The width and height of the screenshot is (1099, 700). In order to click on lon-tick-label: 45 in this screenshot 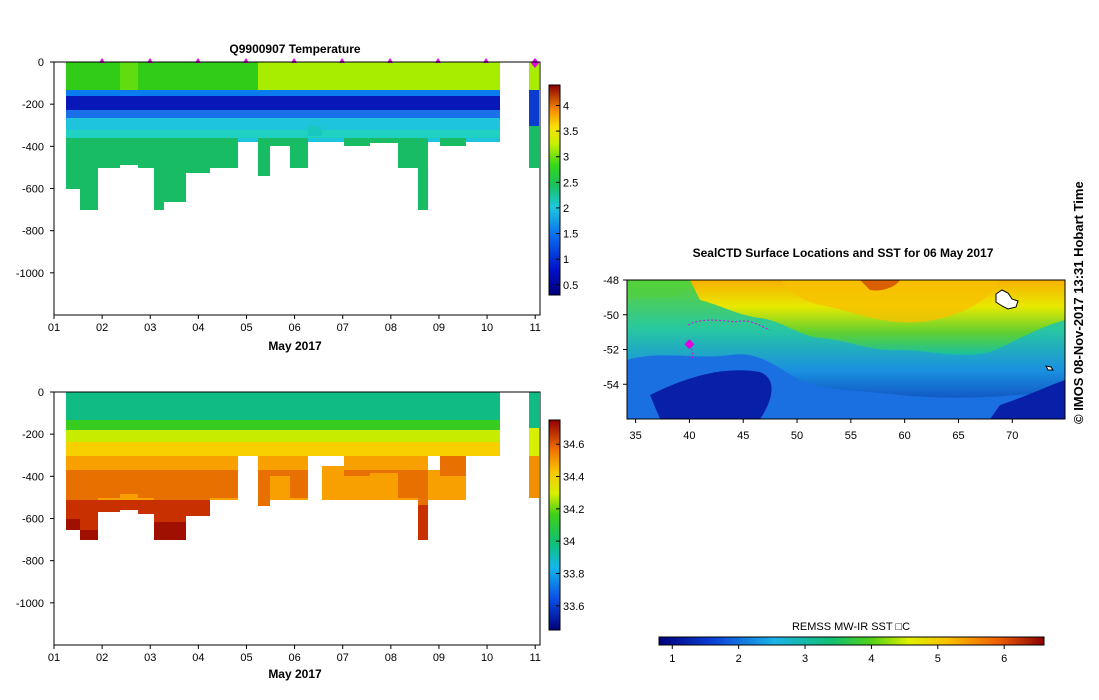, I will do `click(743, 436)`.